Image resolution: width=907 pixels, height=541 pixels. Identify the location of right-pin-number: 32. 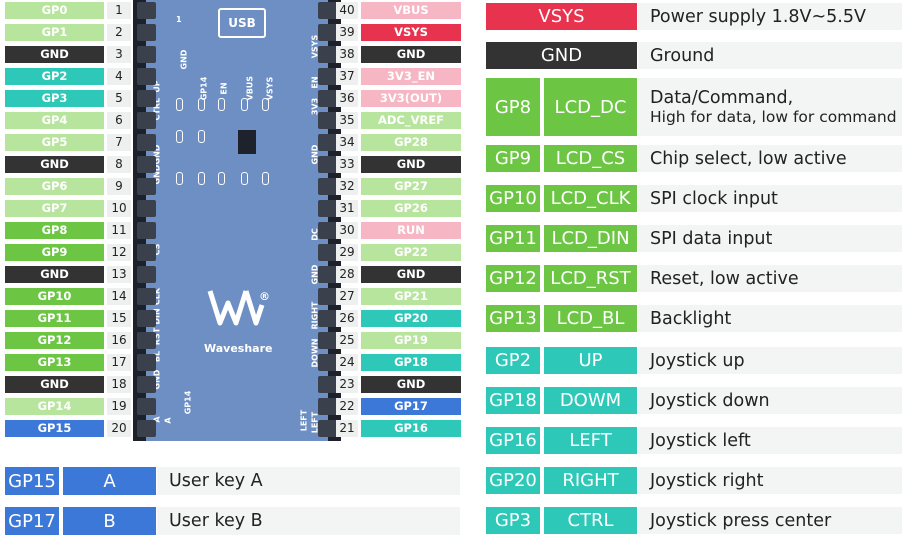
(347, 186).